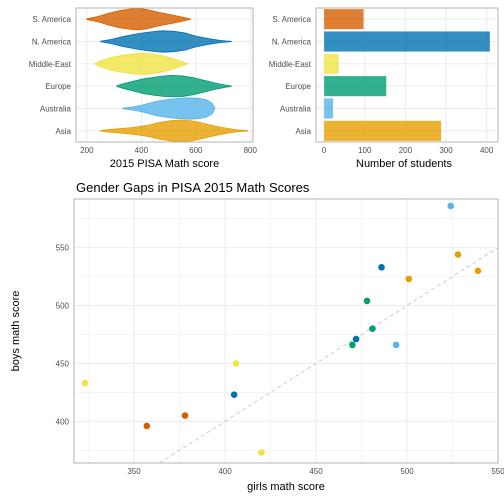  Describe the element at coordinates (193, 187) in the screenshot. I see `scatter-title: Gender Gaps in PISA 2015 Math Scores` at that location.